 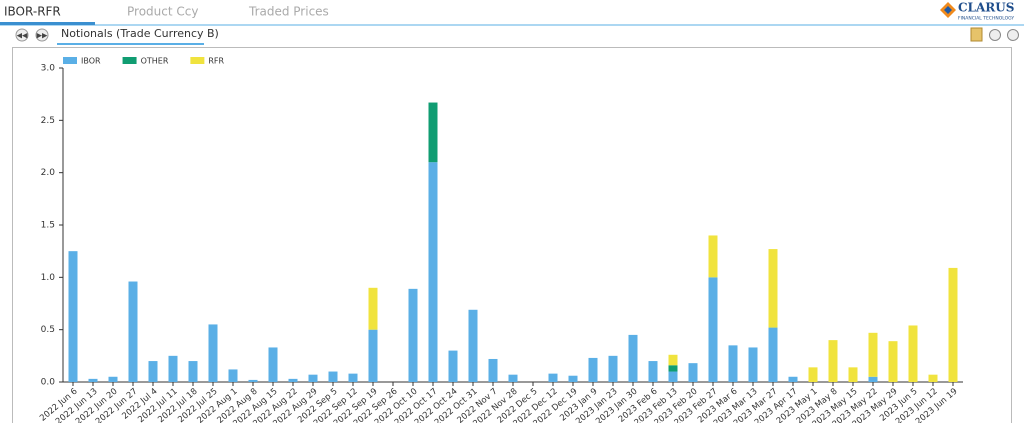 I want to click on logo-icon-inner, so click(x=948, y=10).